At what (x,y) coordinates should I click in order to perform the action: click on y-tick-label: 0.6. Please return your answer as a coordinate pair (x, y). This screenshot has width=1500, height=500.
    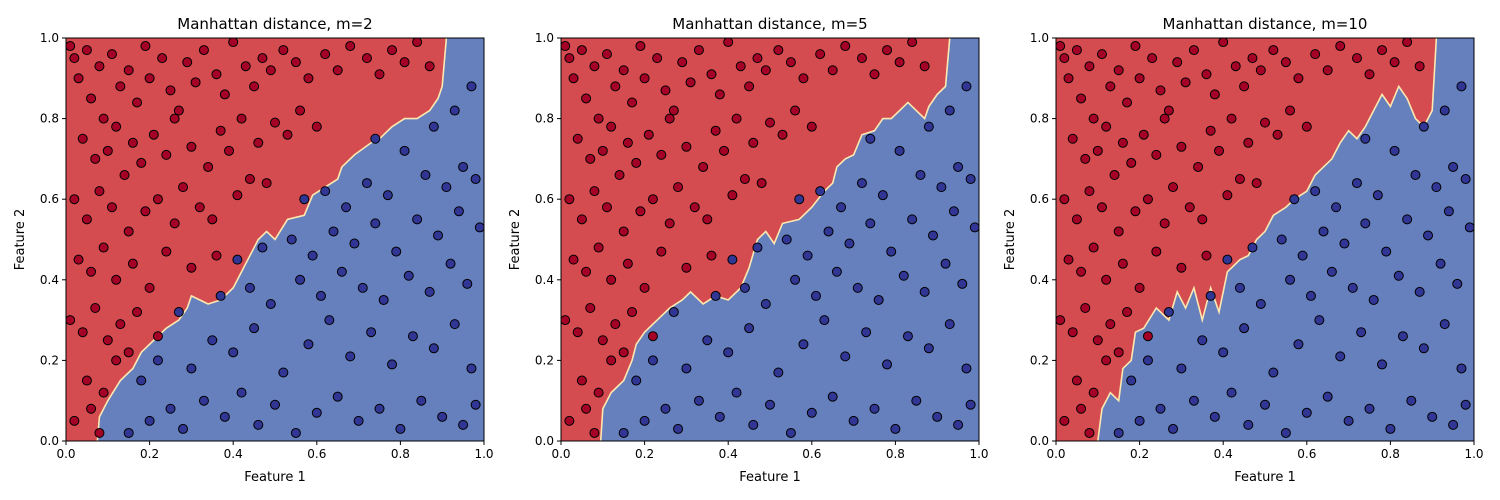
    Looking at the image, I should click on (1039, 199).